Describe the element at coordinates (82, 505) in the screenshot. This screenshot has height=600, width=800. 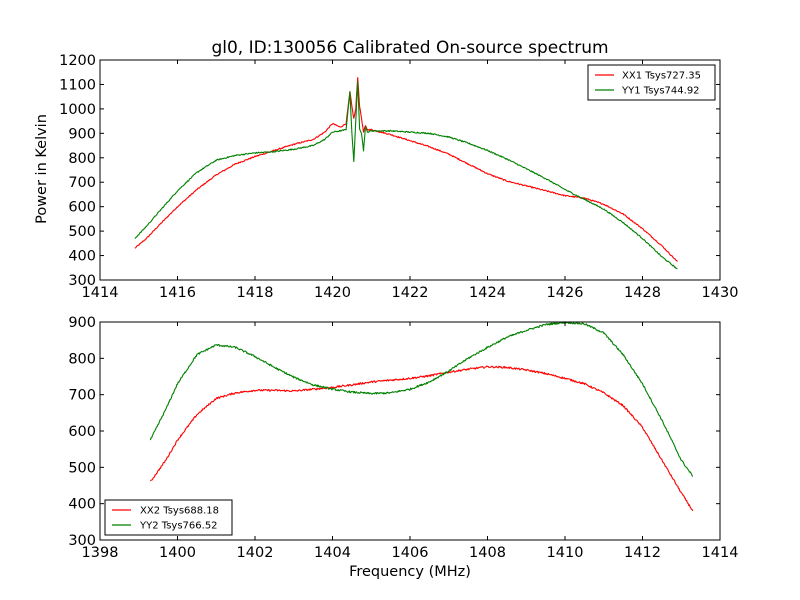
I see `bottom-y-tick-label: 400` at that location.